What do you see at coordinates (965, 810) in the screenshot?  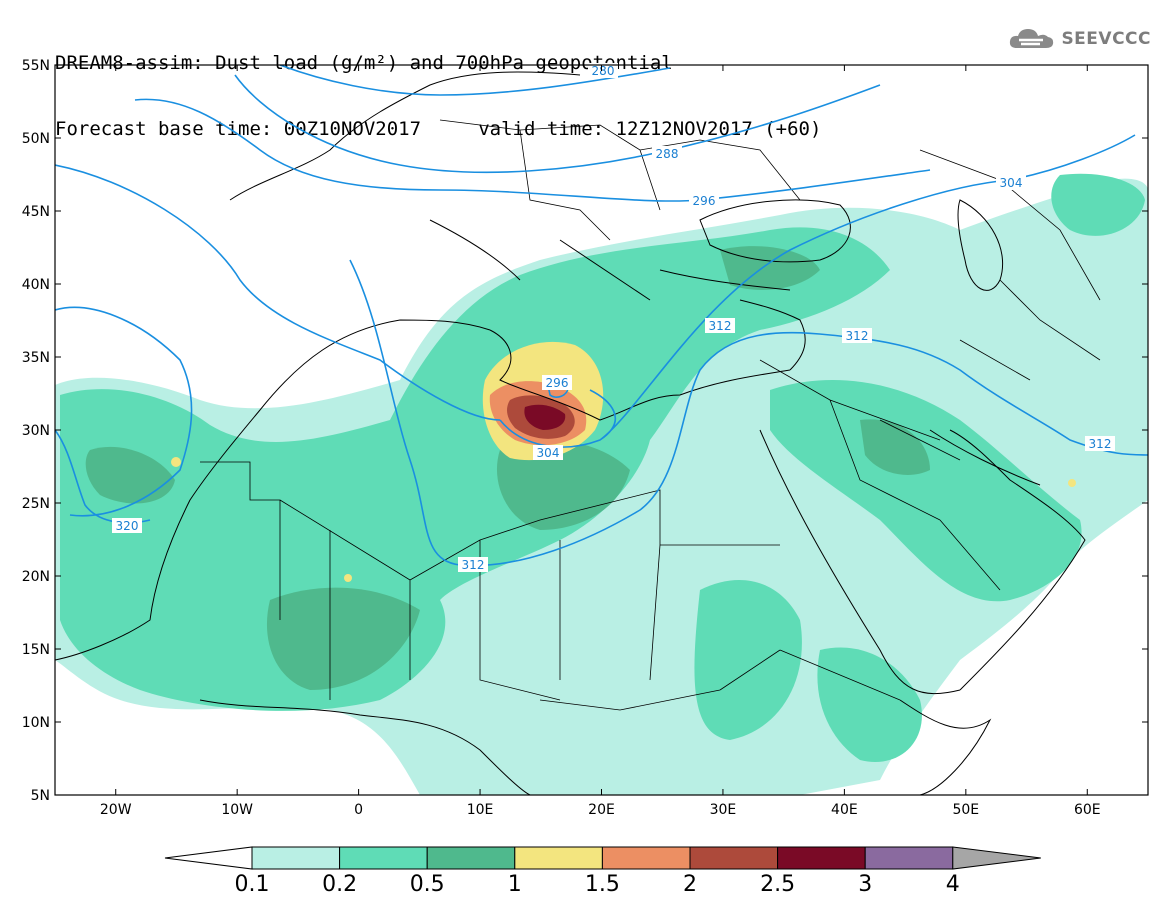 I see `lon-label: 50E` at bounding box center [965, 810].